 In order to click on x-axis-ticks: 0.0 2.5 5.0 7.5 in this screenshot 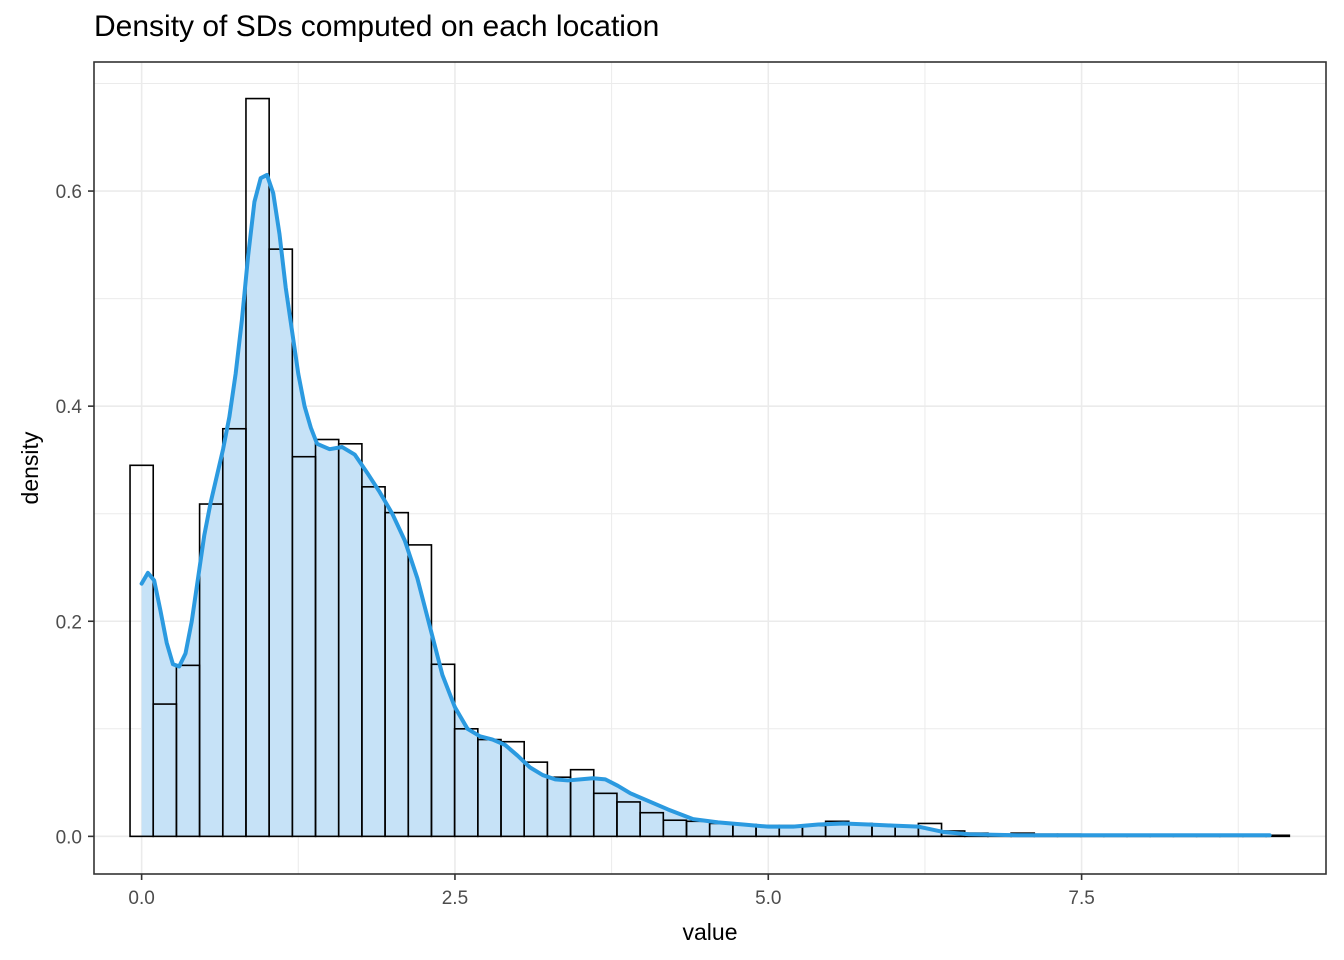, I will do `click(611, 891)`.